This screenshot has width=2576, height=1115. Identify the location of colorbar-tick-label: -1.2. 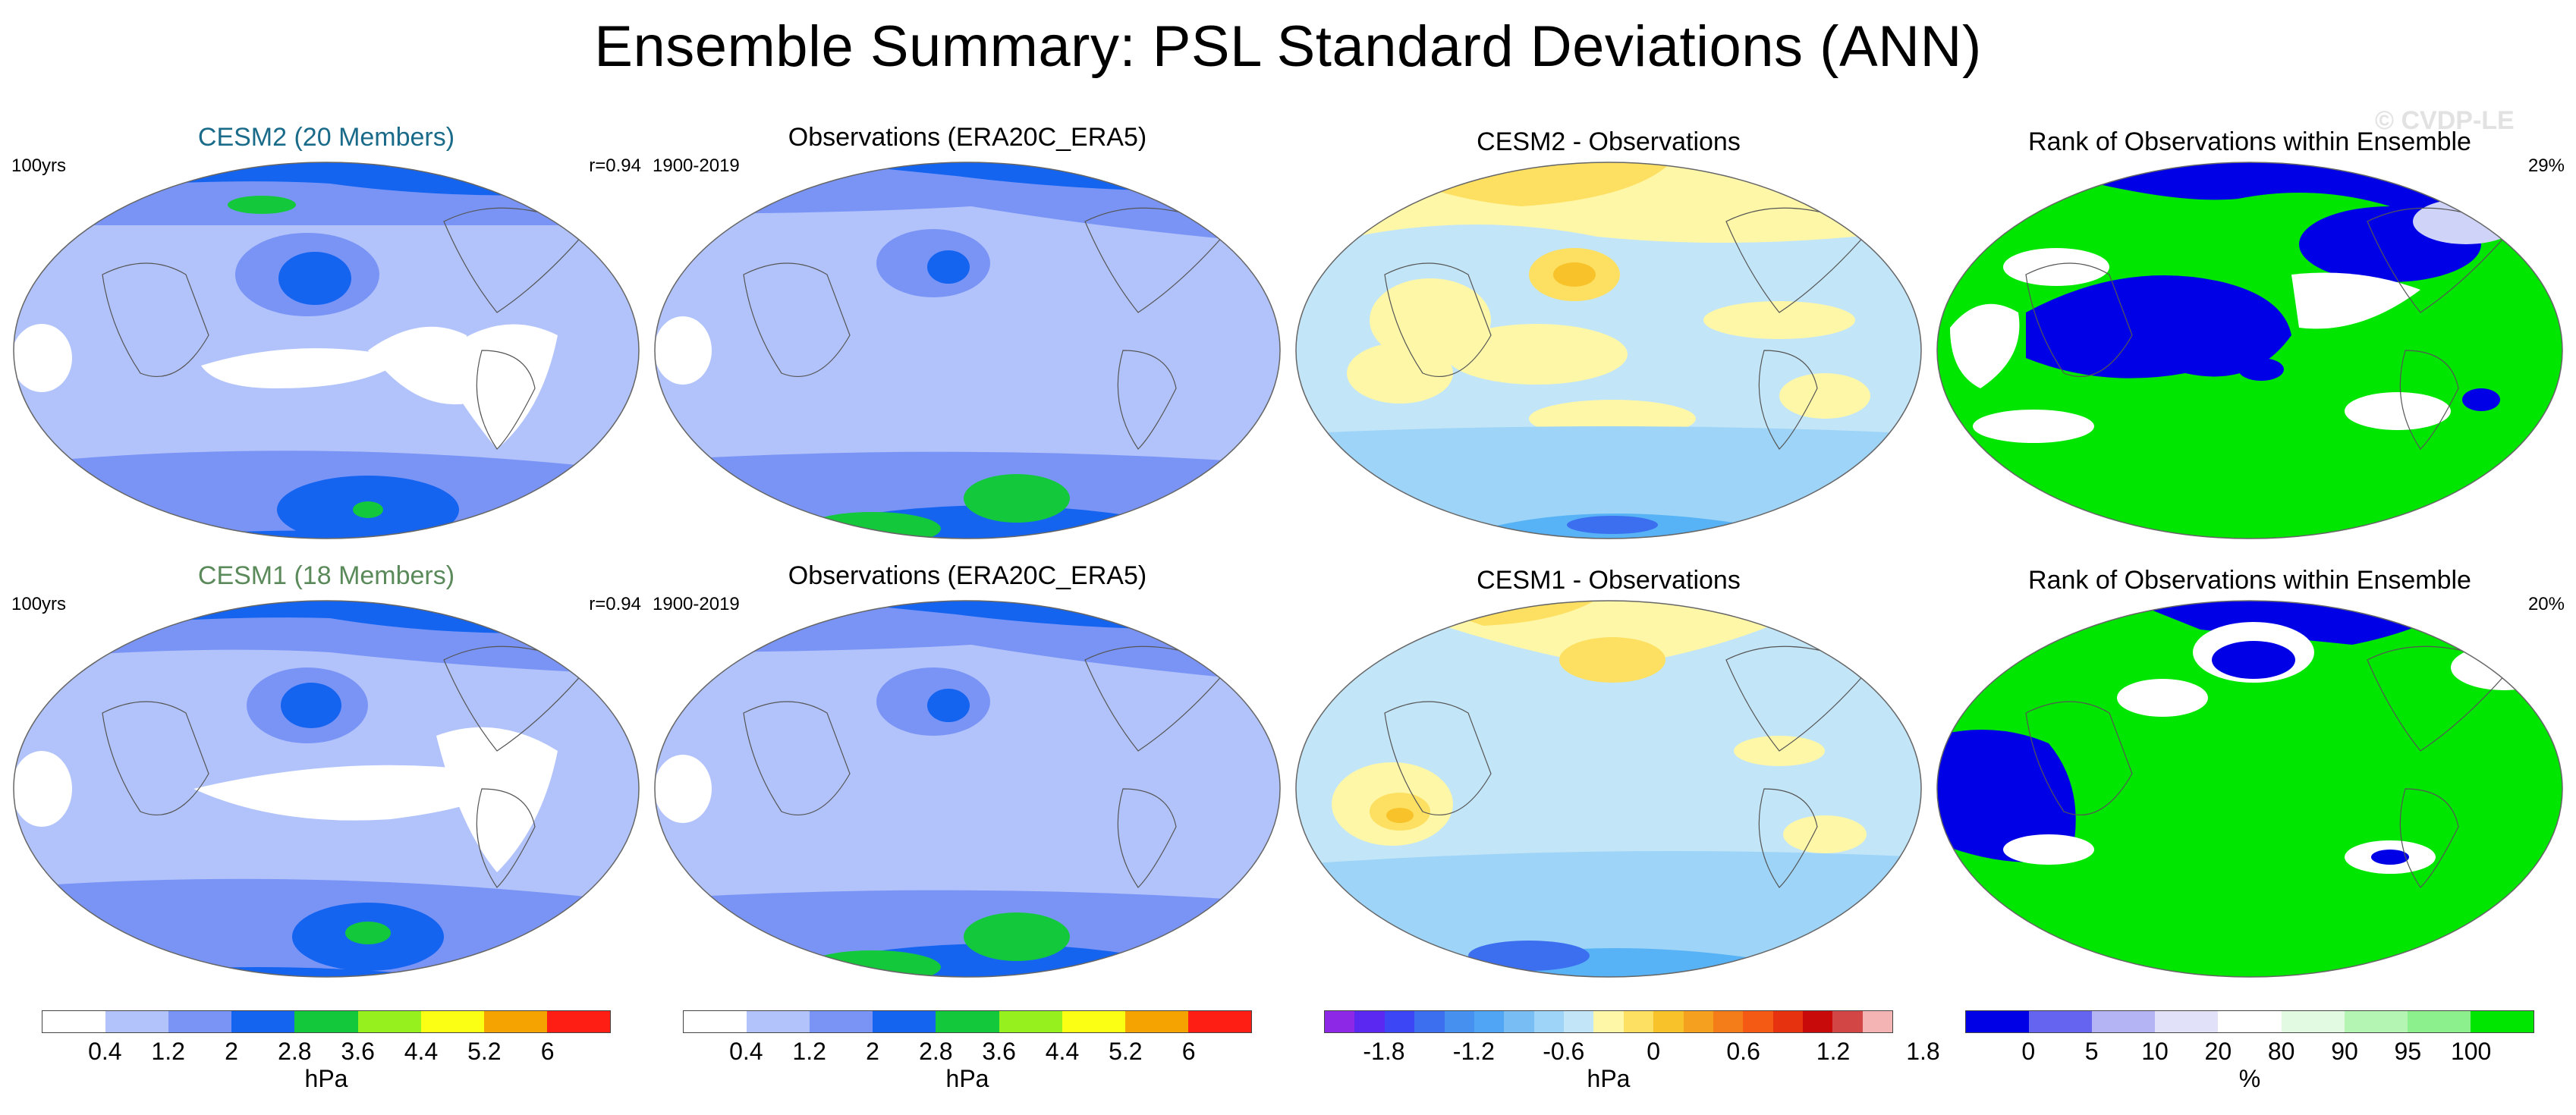
(1473, 1051).